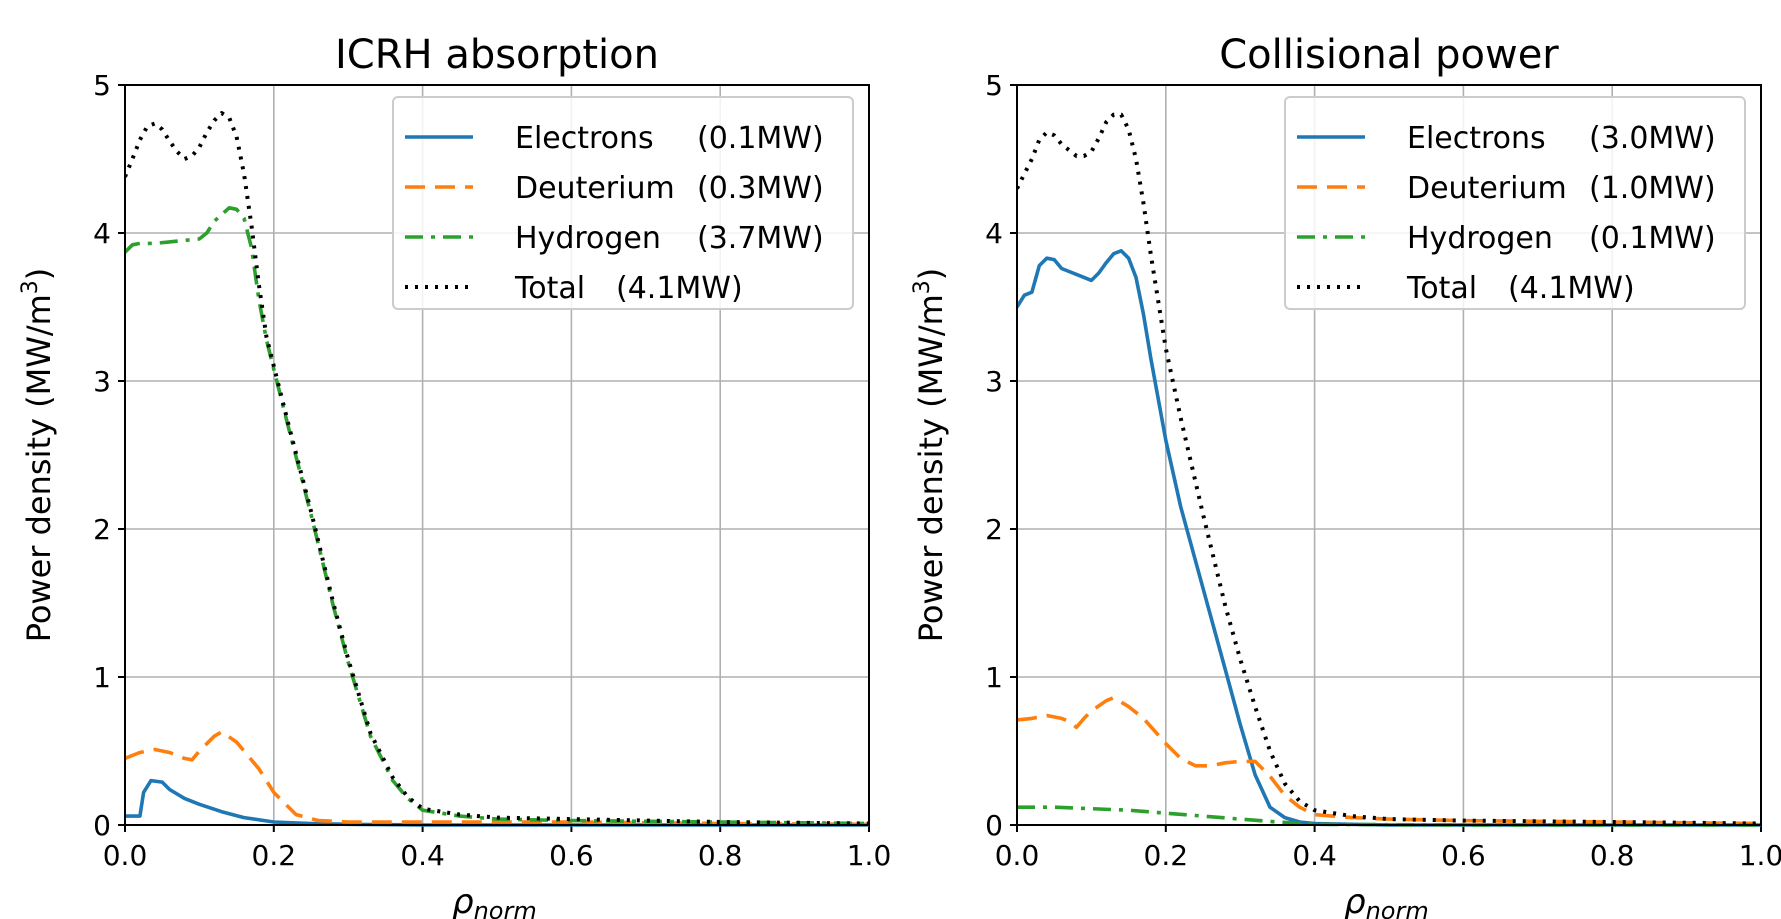 The image size is (1781, 919). I want to click on chart-title: ICRH absorption, so click(497, 55).